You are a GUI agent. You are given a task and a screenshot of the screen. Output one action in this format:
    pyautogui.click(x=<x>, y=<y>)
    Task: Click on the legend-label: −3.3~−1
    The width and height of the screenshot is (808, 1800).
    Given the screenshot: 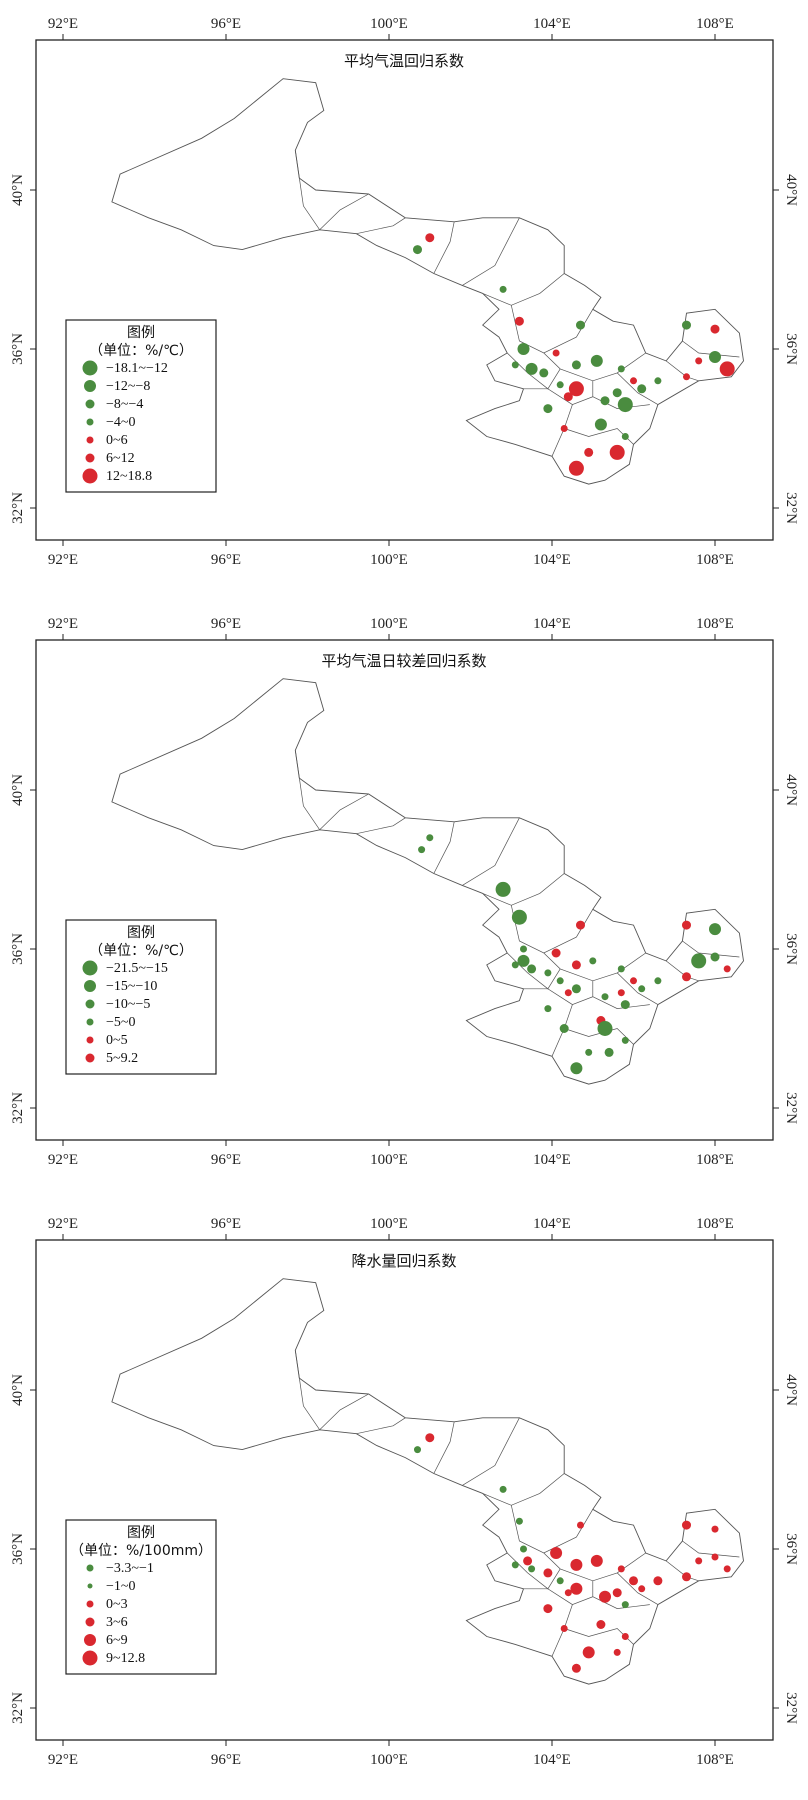 What is the action you would take?
    pyautogui.click(x=130, y=1568)
    